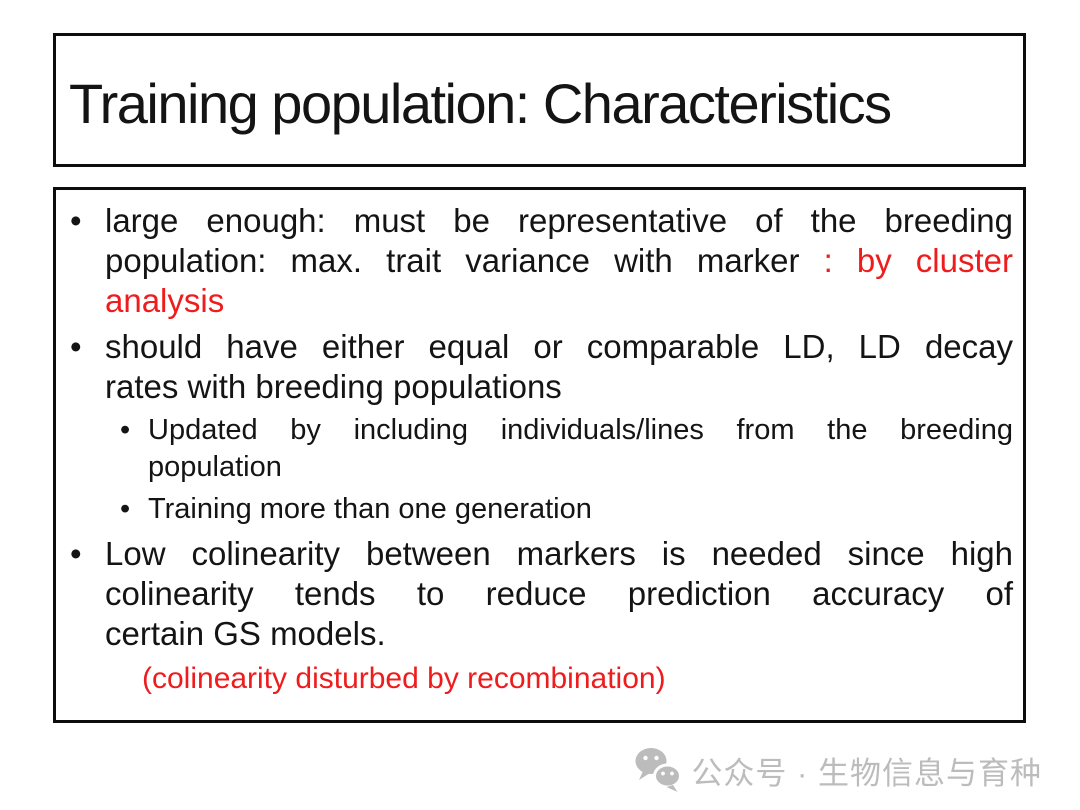  Describe the element at coordinates (404, 678) in the screenshot. I see `highlighted-text: (colinearity disturbed by recombination)` at that location.